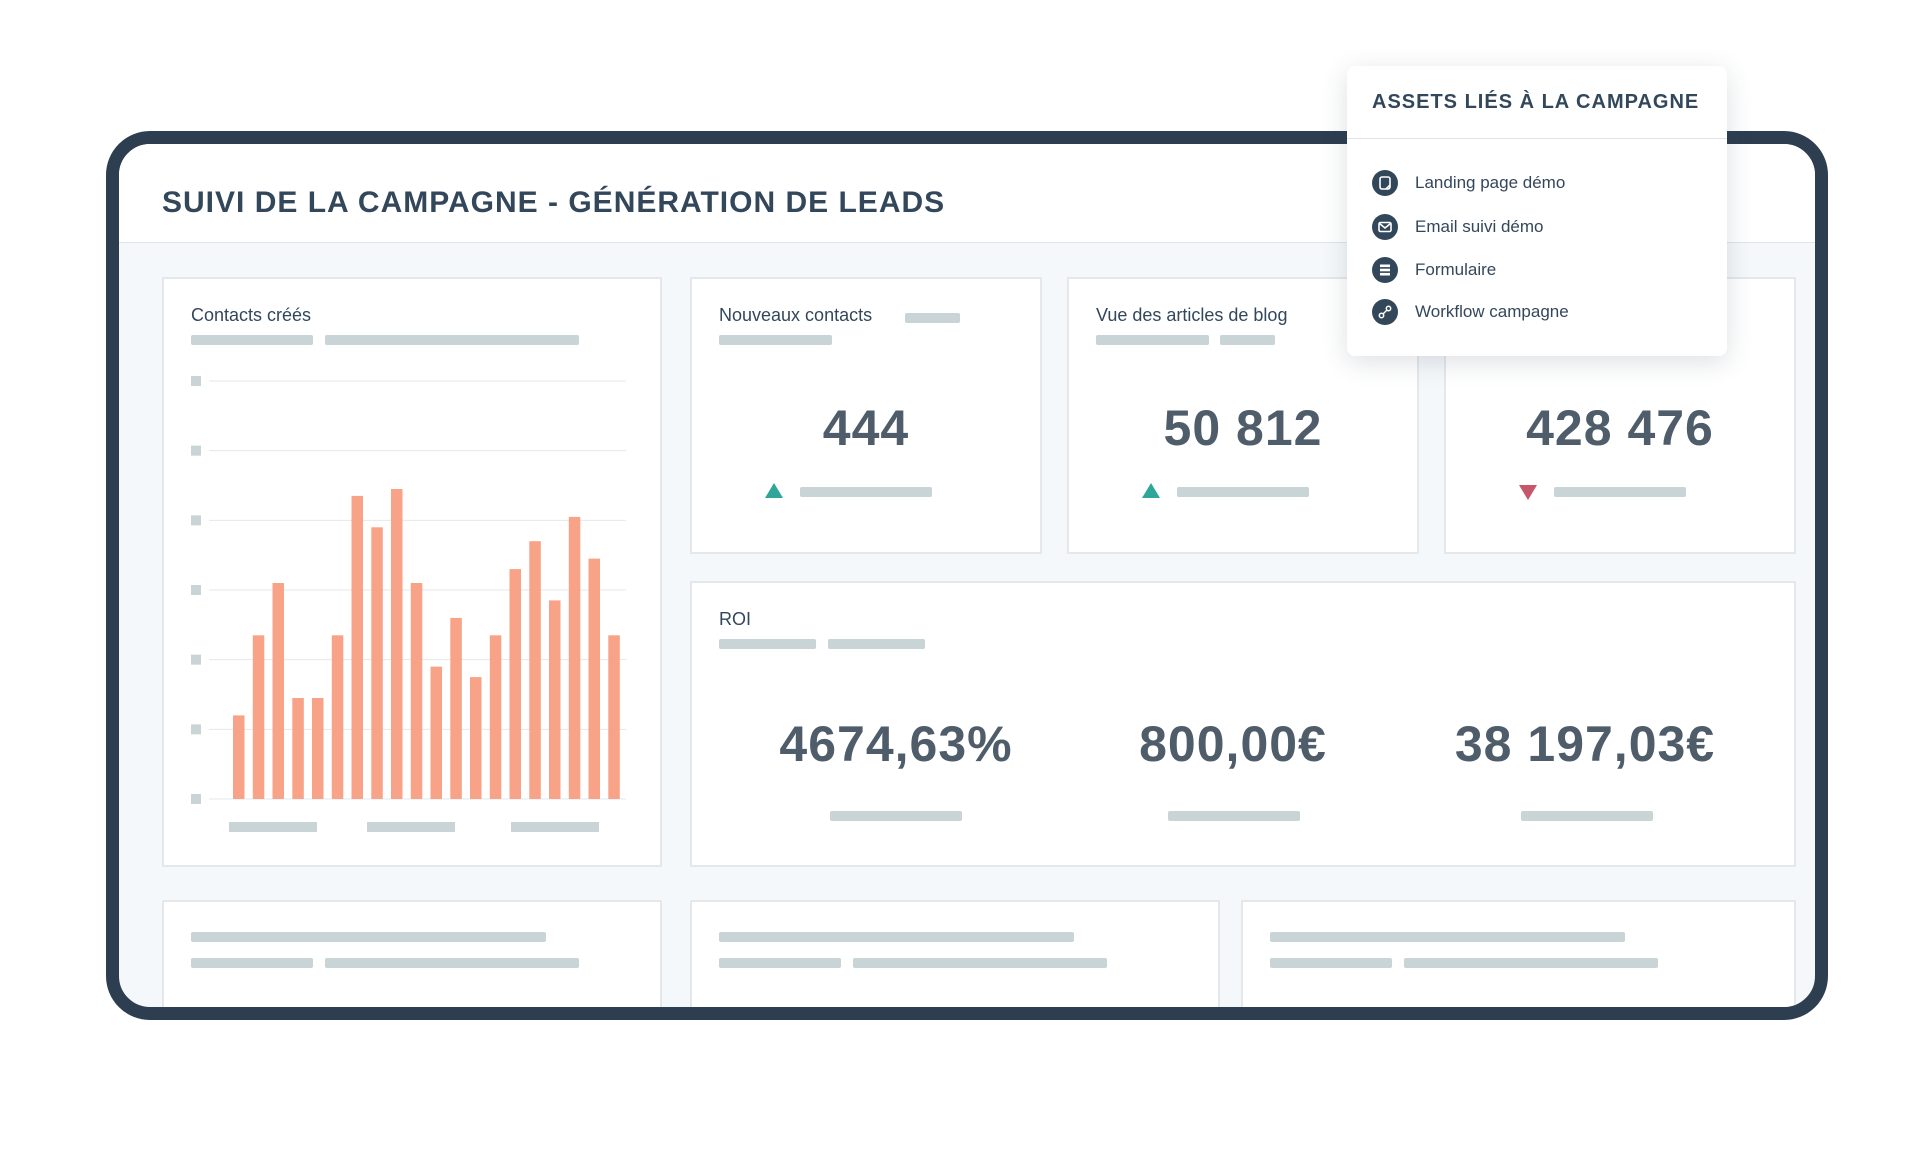  What do you see at coordinates (1479, 226) in the screenshot?
I see `asset-label: Email suivi démo` at bounding box center [1479, 226].